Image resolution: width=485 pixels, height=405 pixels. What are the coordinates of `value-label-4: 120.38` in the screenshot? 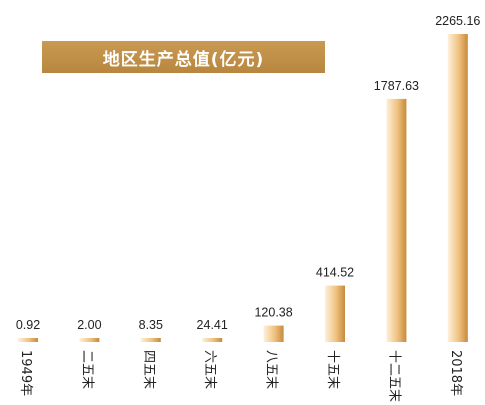 It's located at (273, 313).